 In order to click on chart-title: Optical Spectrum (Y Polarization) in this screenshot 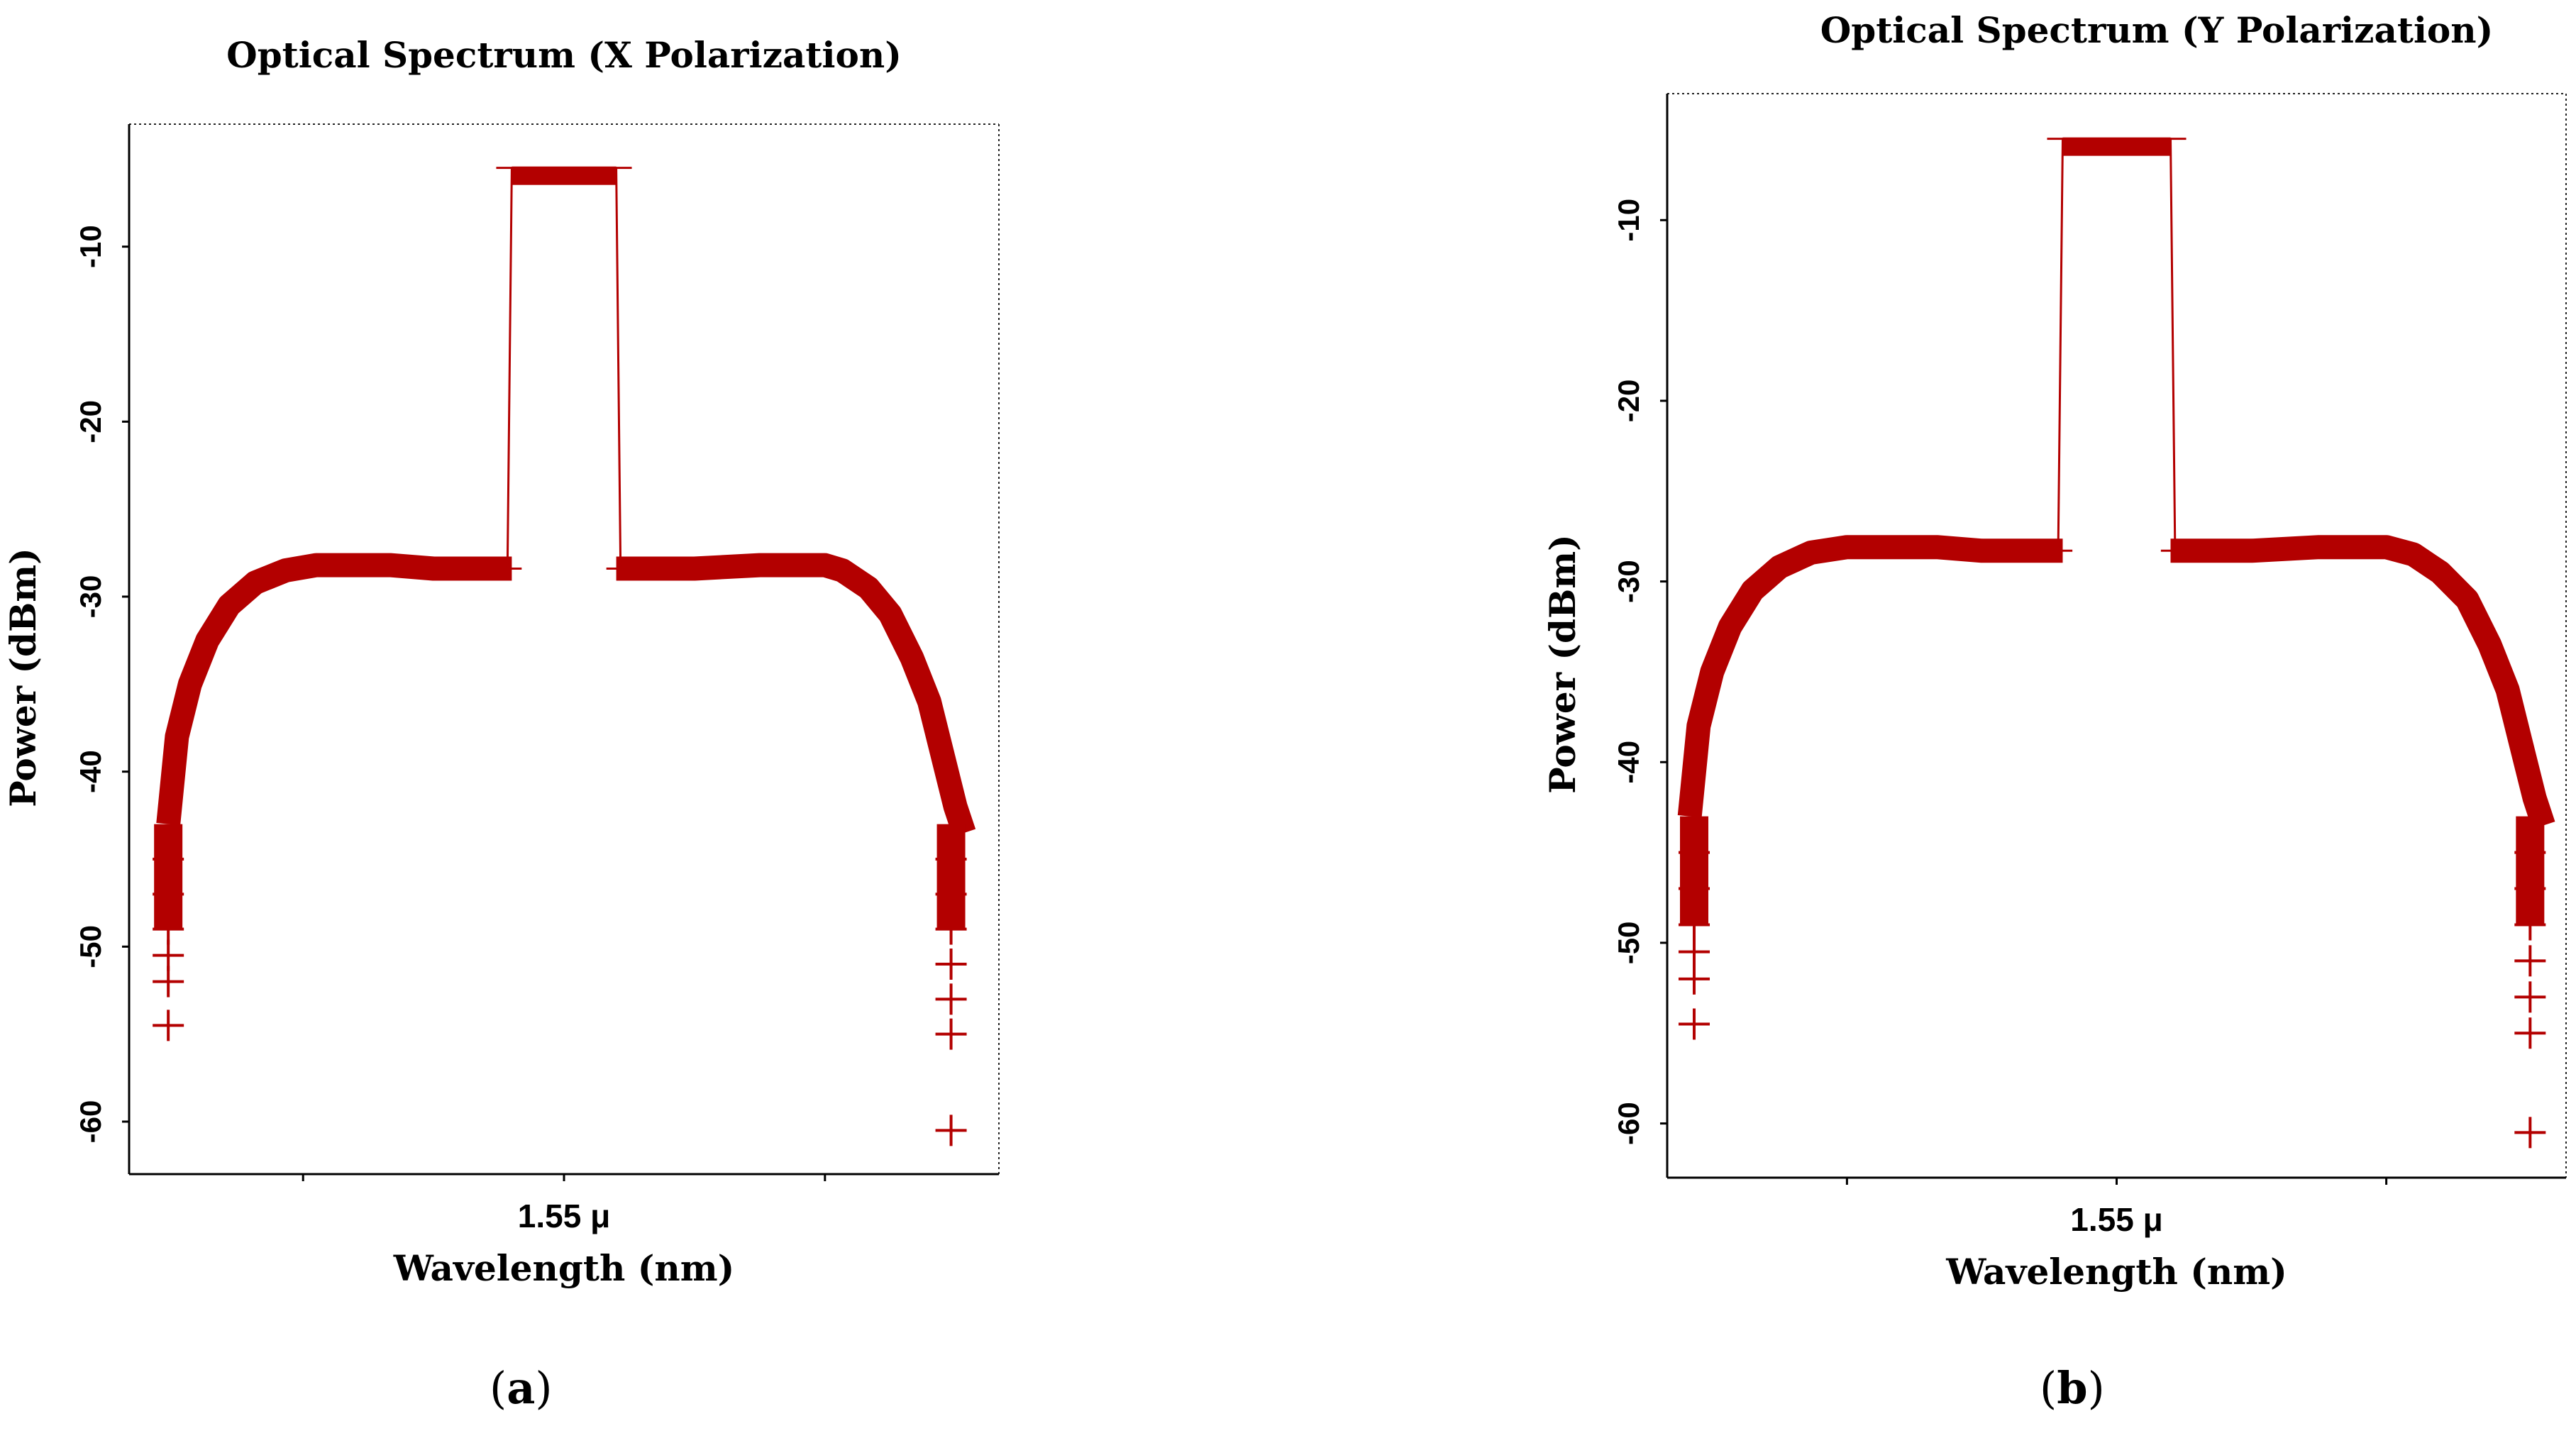, I will do `click(2157, 30)`.